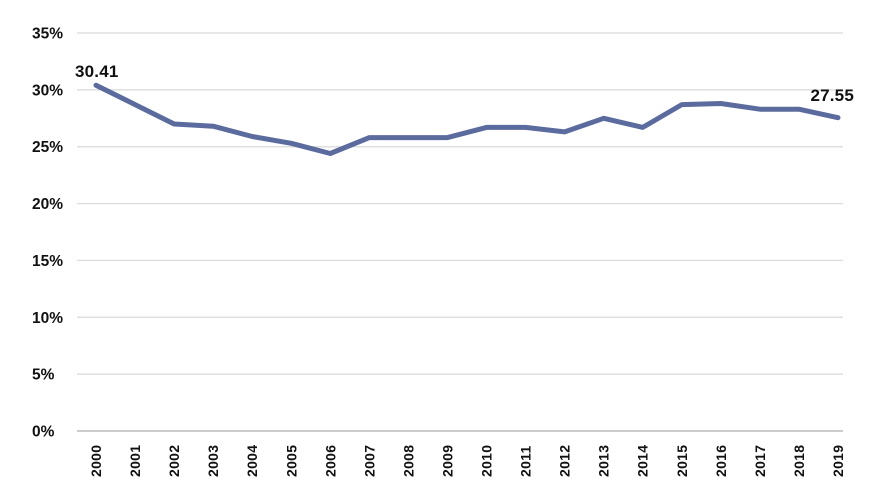 The height and width of the screenshot is (499, 876). What do you see at coordinates (526, 461) in the screenshot?
I see `x-axis-tick-label: 2011` at bounding box center [526, 461].